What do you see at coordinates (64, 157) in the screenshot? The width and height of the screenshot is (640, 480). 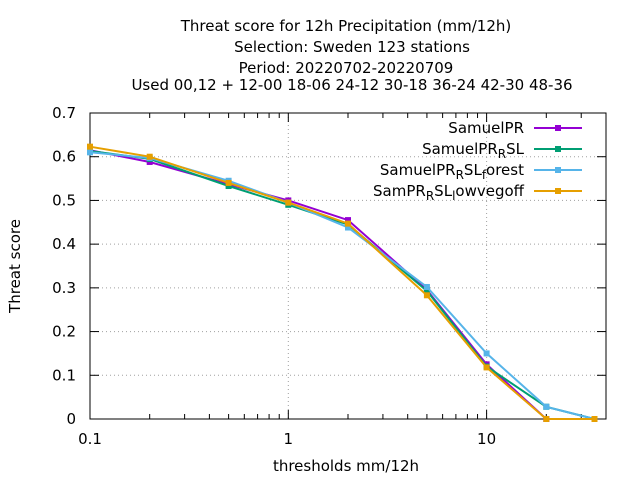 I see `y-tick-label: 0.6` at bounding box center [64, 157].